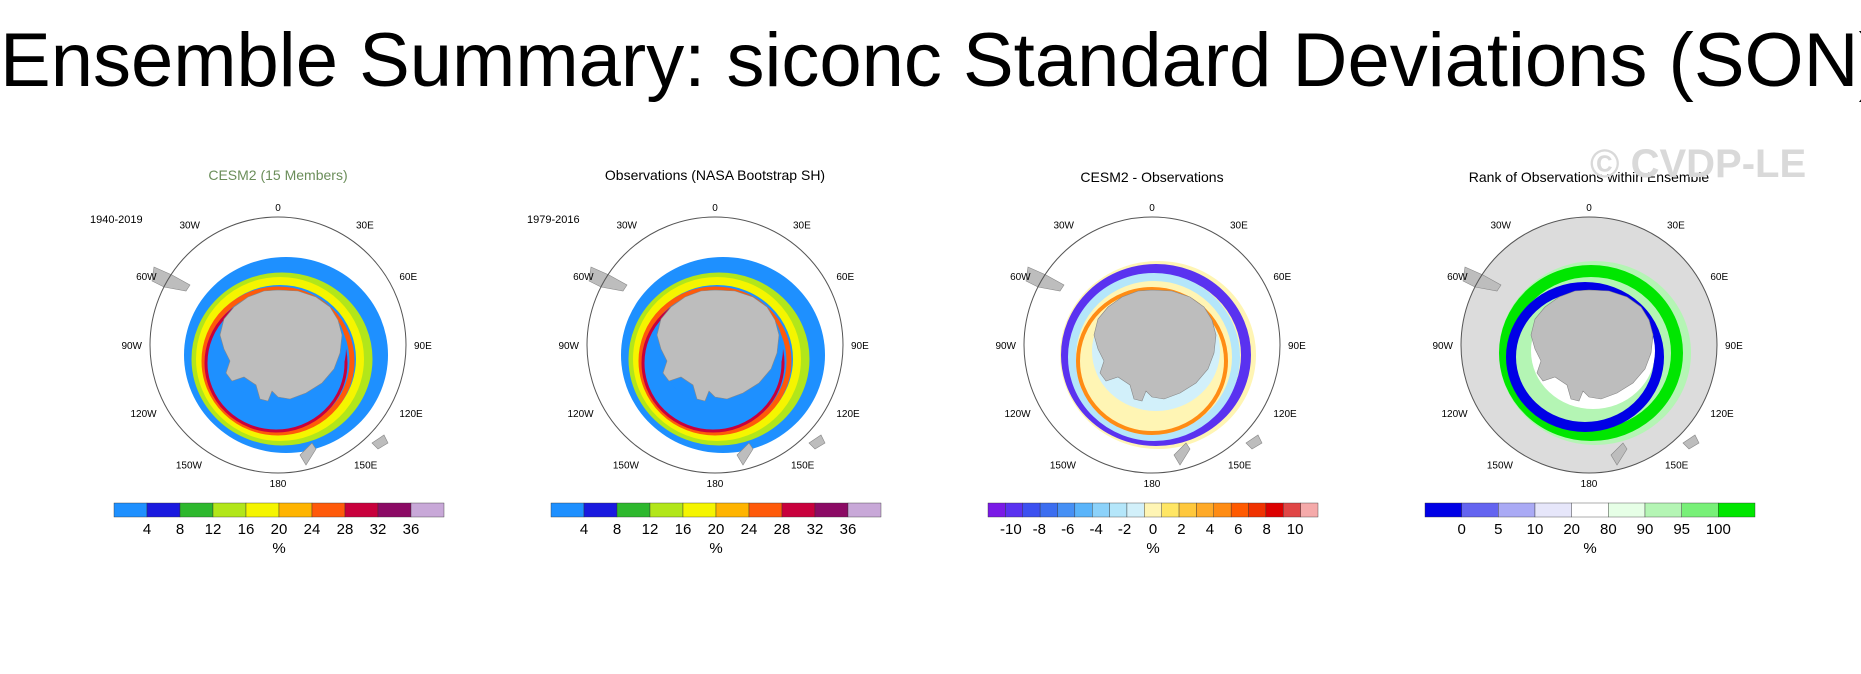 The width and height of the screenshot is (1861, 674). What do you see at coordinates (553, 220) in the screenshot?
I see `period-label: 1979-2016` at bounding box center [553, 220].